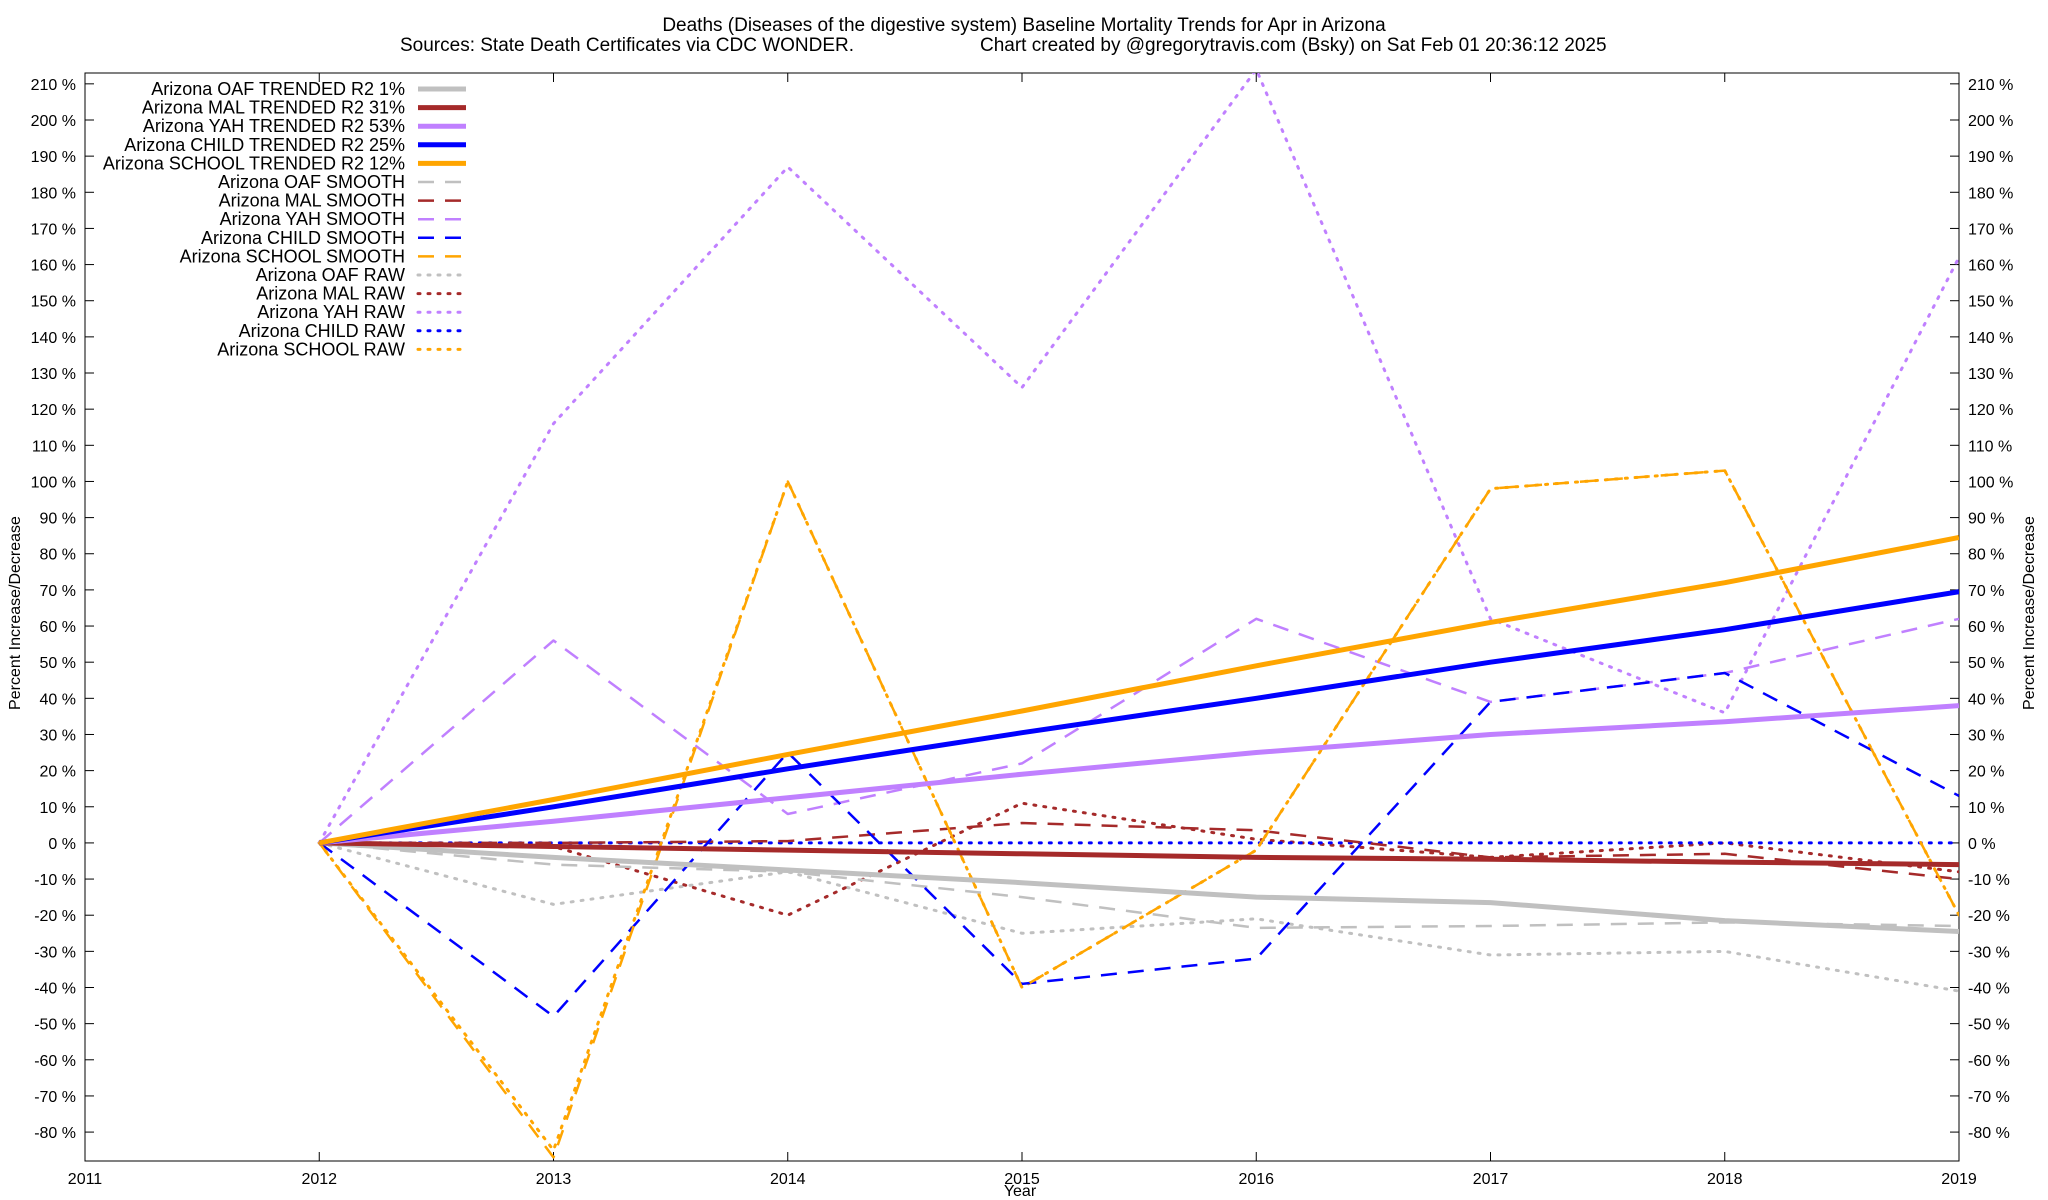  I want to click on legend-entry-label: Arizona MAL RAW, so click(330, 294).